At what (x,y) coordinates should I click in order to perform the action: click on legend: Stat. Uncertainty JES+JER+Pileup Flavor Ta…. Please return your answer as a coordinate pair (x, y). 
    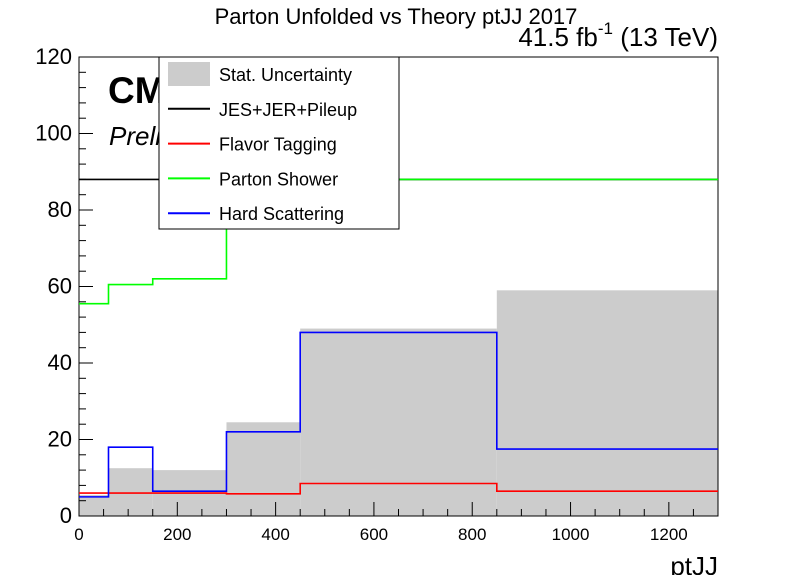
    Looking at the image, I should click on (279, 143).